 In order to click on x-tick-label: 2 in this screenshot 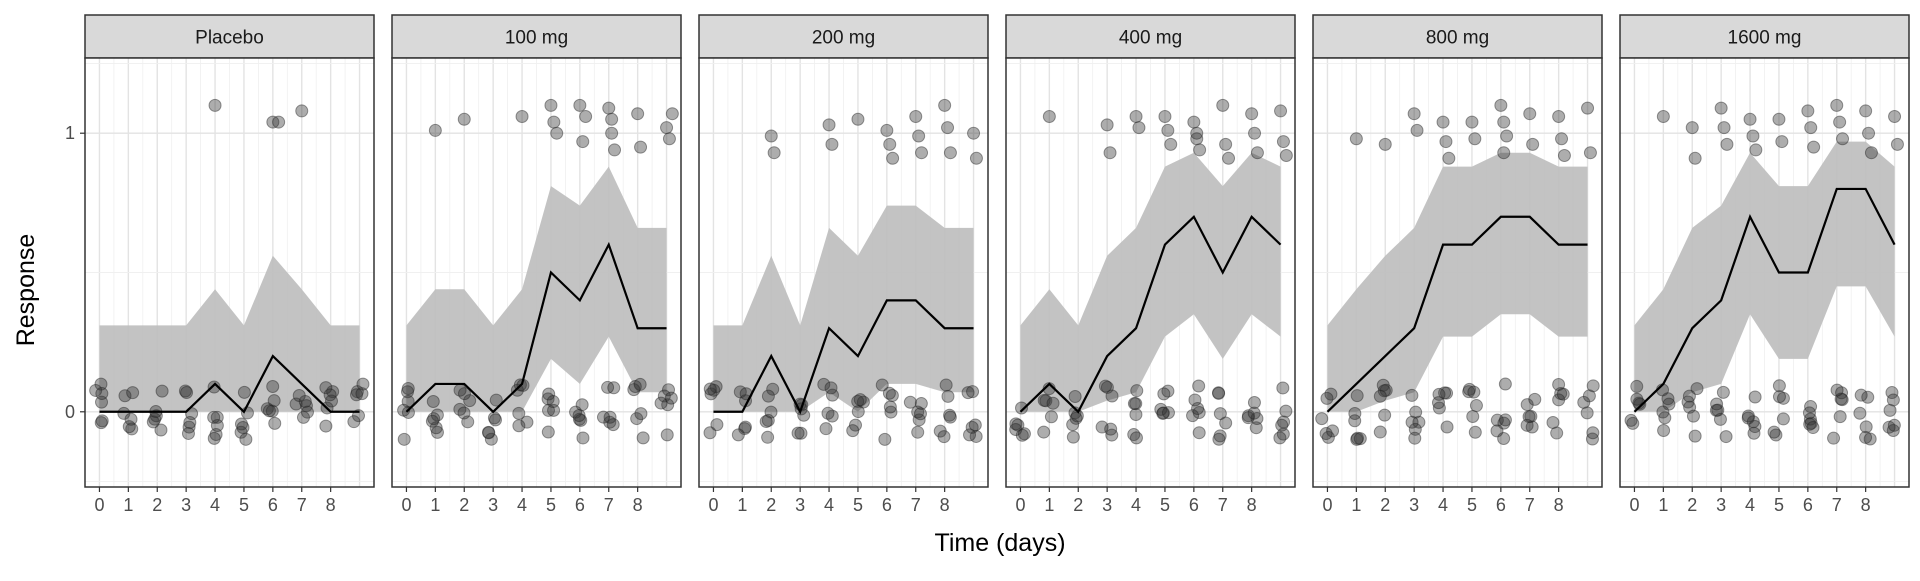, I will do `click(1078, 505)`.